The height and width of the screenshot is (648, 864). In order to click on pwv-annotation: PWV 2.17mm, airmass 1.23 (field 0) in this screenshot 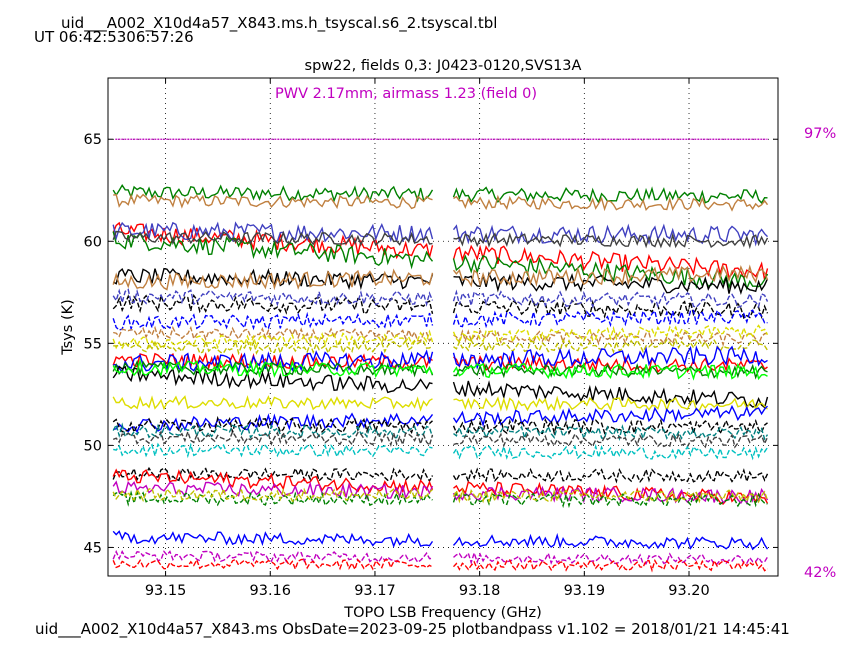, I will do `click(406, 94)`.